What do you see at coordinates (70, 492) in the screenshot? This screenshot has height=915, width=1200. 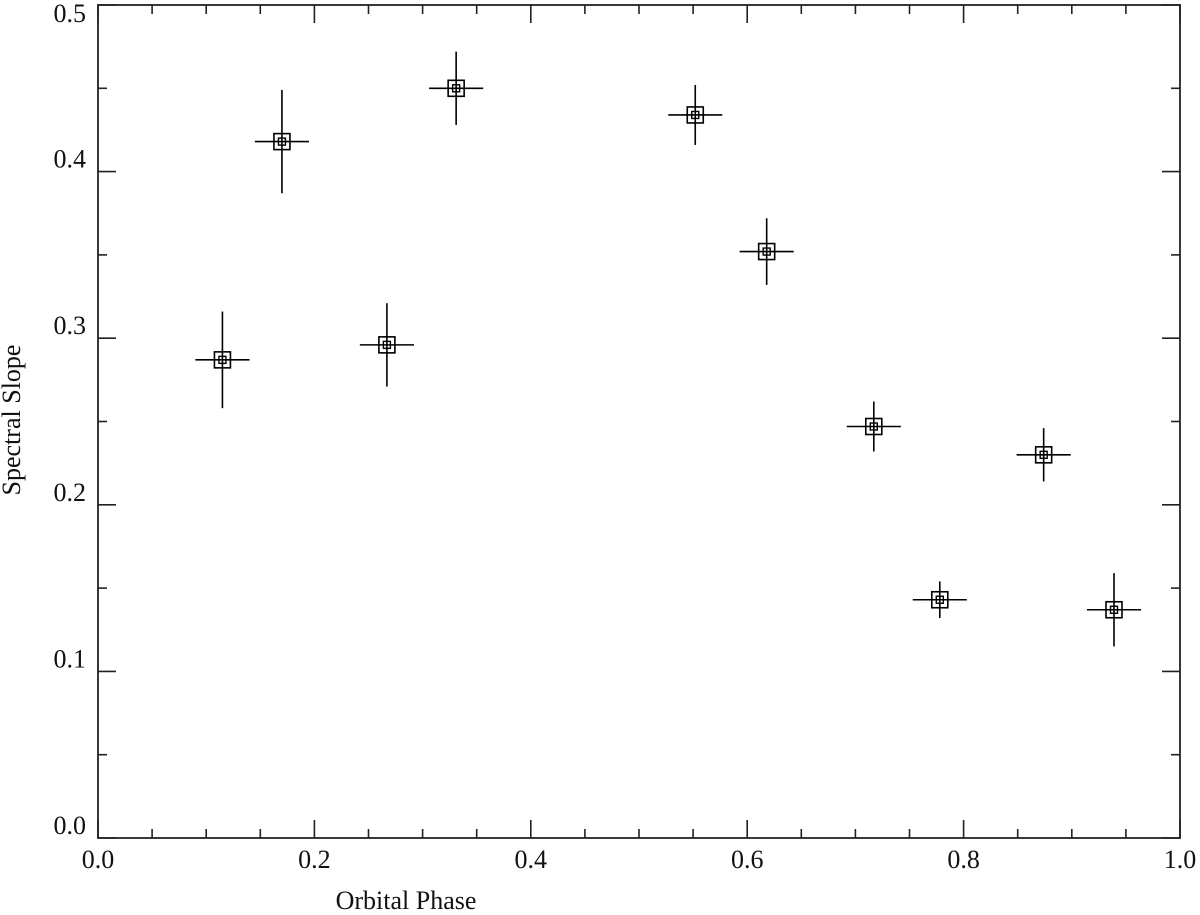 I see `y-tick-label: 0.2` at bounding box center [70, 492].